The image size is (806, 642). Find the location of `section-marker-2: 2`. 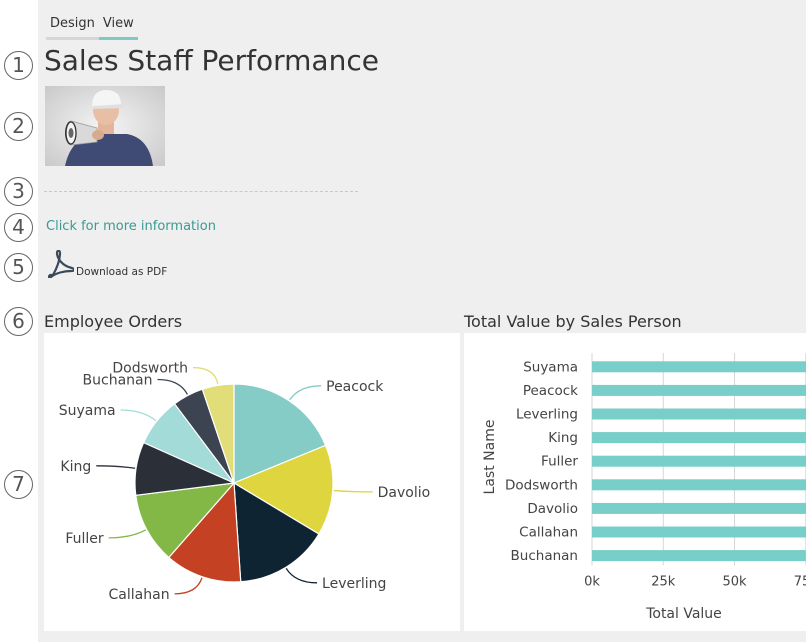

section-marker-2: 2 is located at coordinates (18, 126).